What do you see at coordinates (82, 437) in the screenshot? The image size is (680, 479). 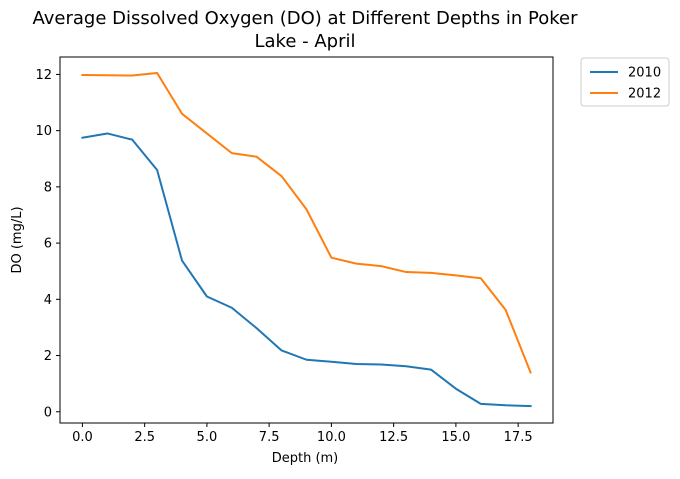 I see `x-tick-label: 0.0` at bounding box center [82, 437].